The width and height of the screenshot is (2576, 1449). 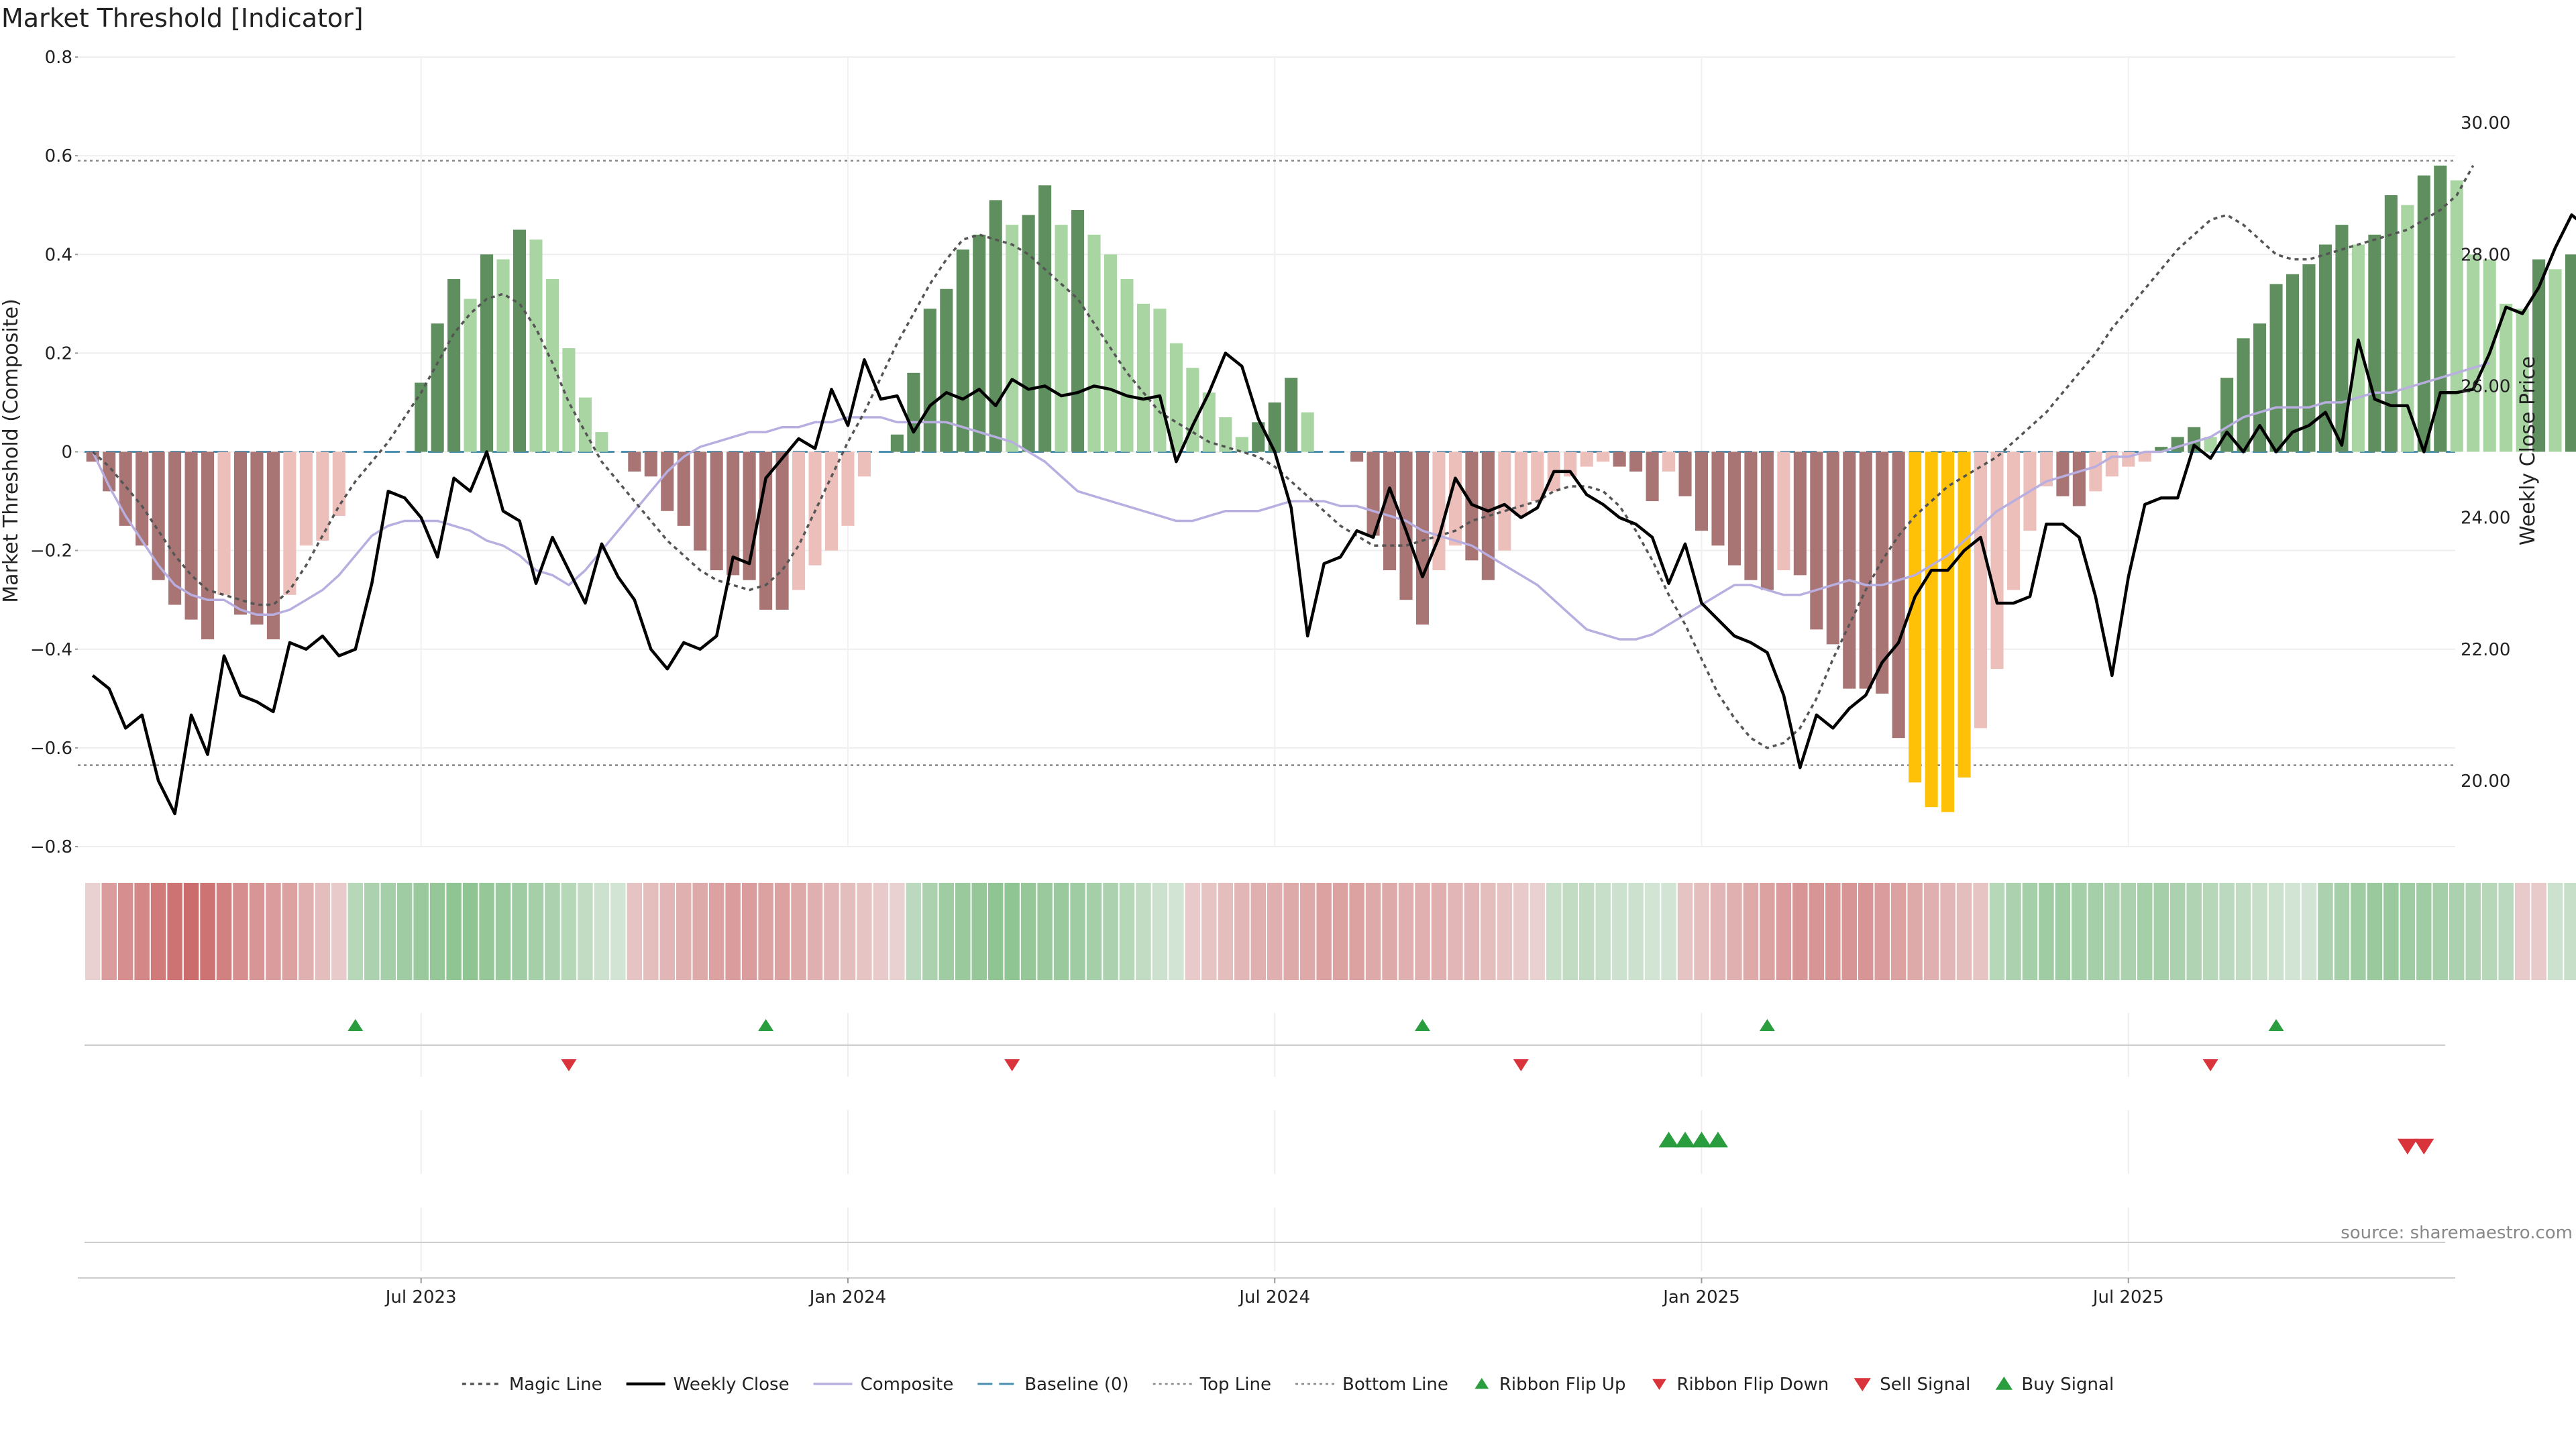 What do you see at coordinates (2485, 123) in the screenshot?
I see `y-tick-right: 30.00` at bounding box center [2485, 123].